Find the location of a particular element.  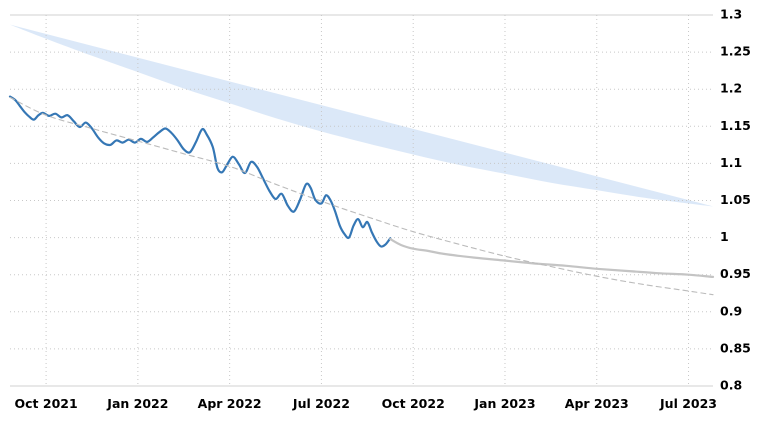

y-tick-label: 1.15 is located at coordinates (735, 125).